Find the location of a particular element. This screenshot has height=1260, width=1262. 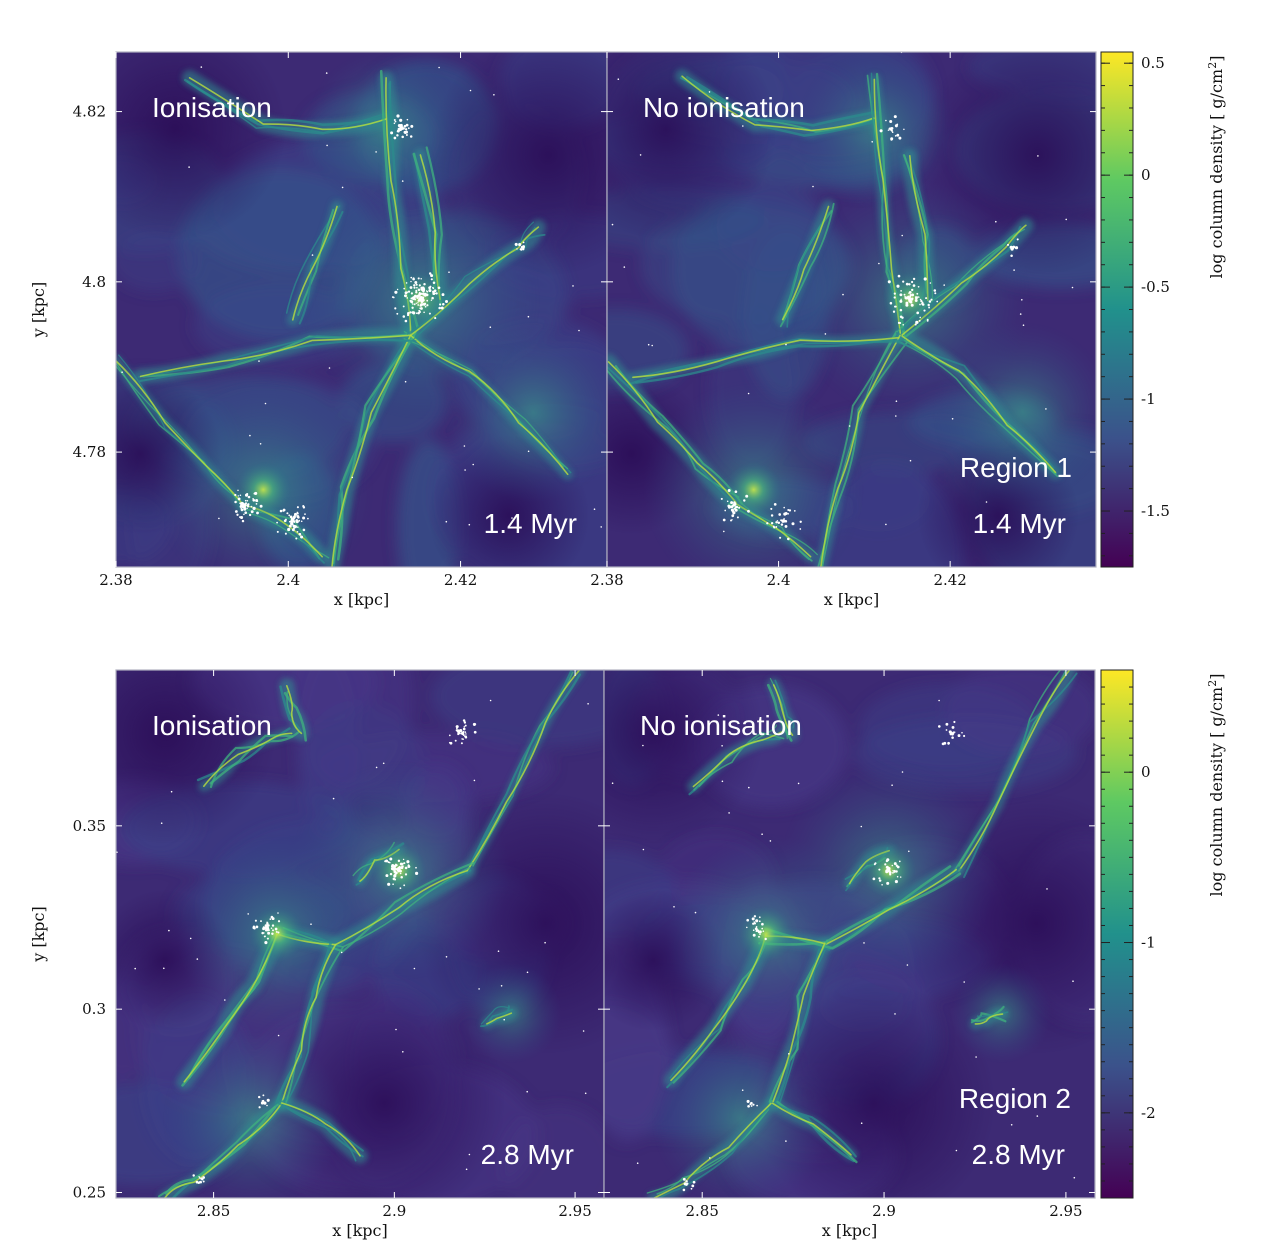

colorbar-tick-label: 0.5 is located at coordinates (1153, 63).